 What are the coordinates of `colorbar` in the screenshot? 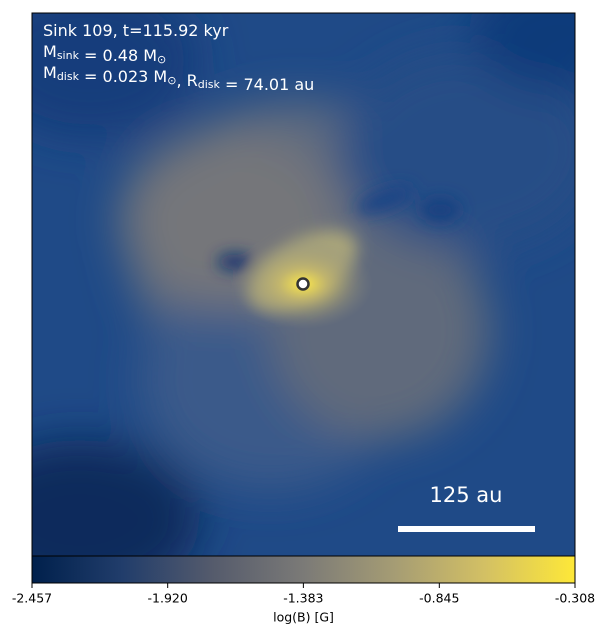 It's located at (303, 569).